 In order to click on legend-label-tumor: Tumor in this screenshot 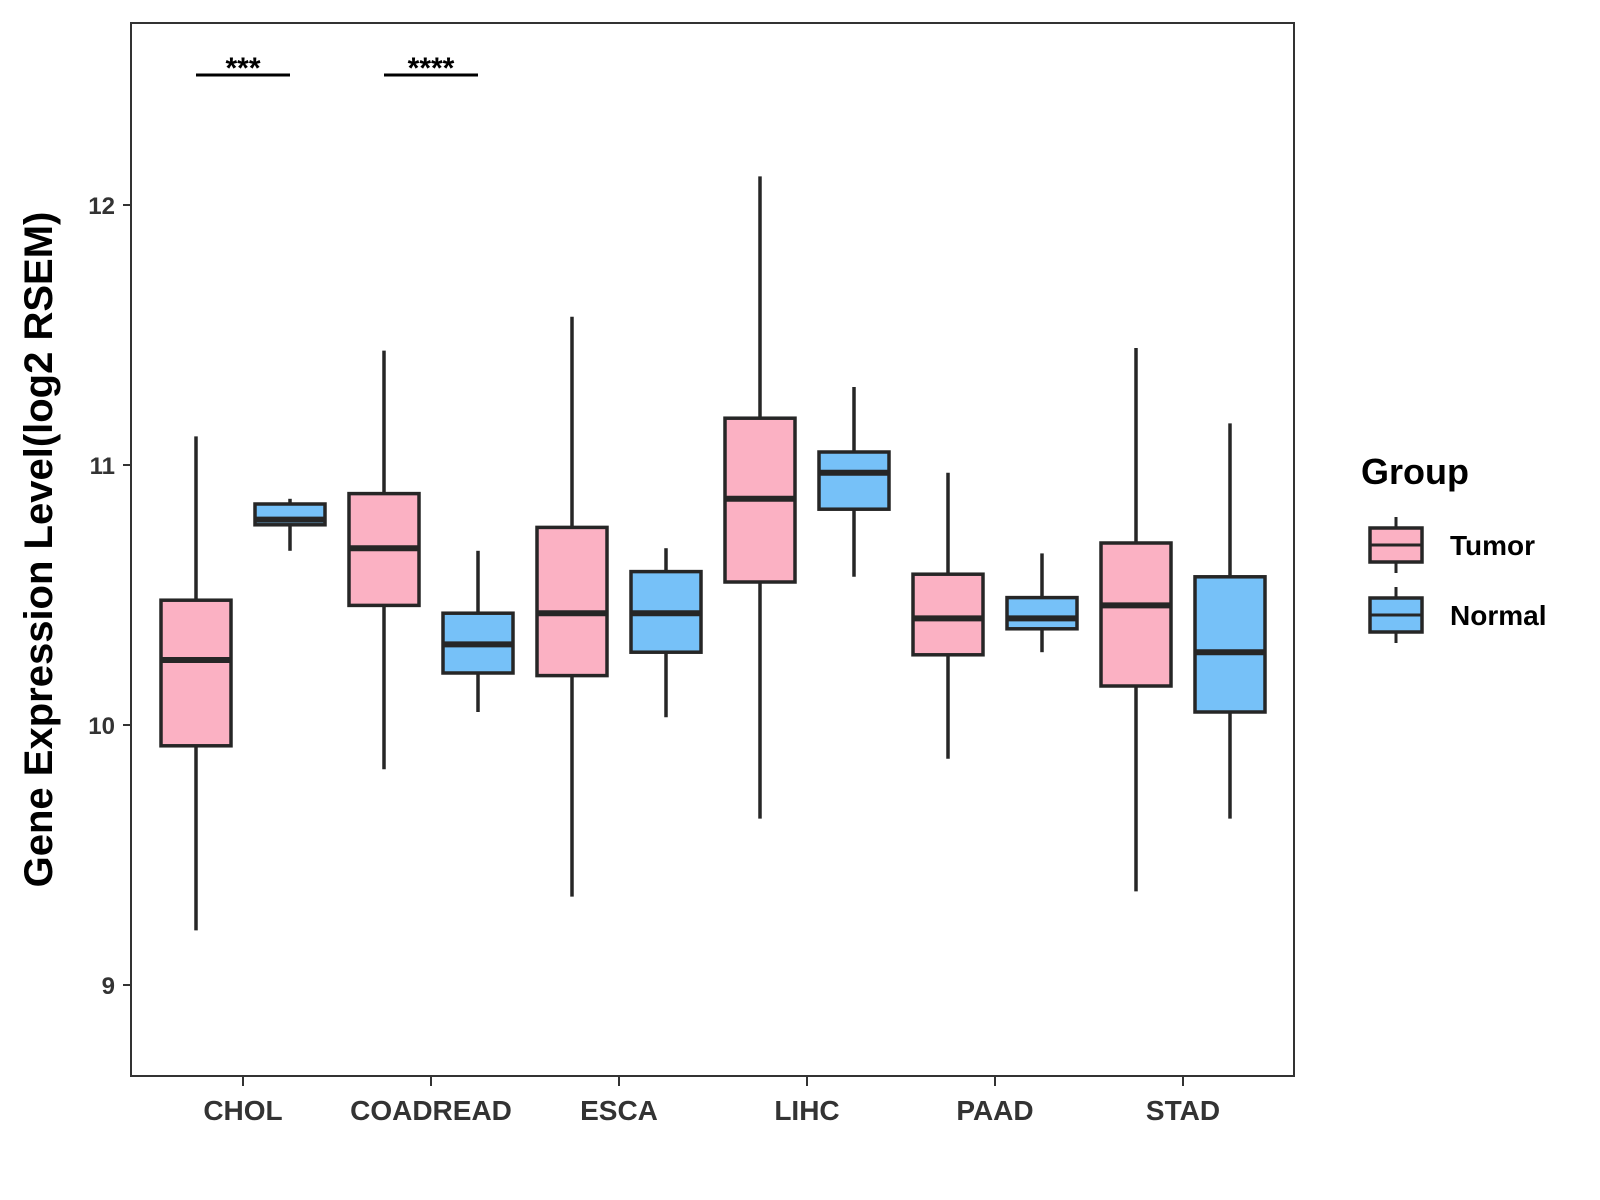, I will do `click(1492, 545)`.